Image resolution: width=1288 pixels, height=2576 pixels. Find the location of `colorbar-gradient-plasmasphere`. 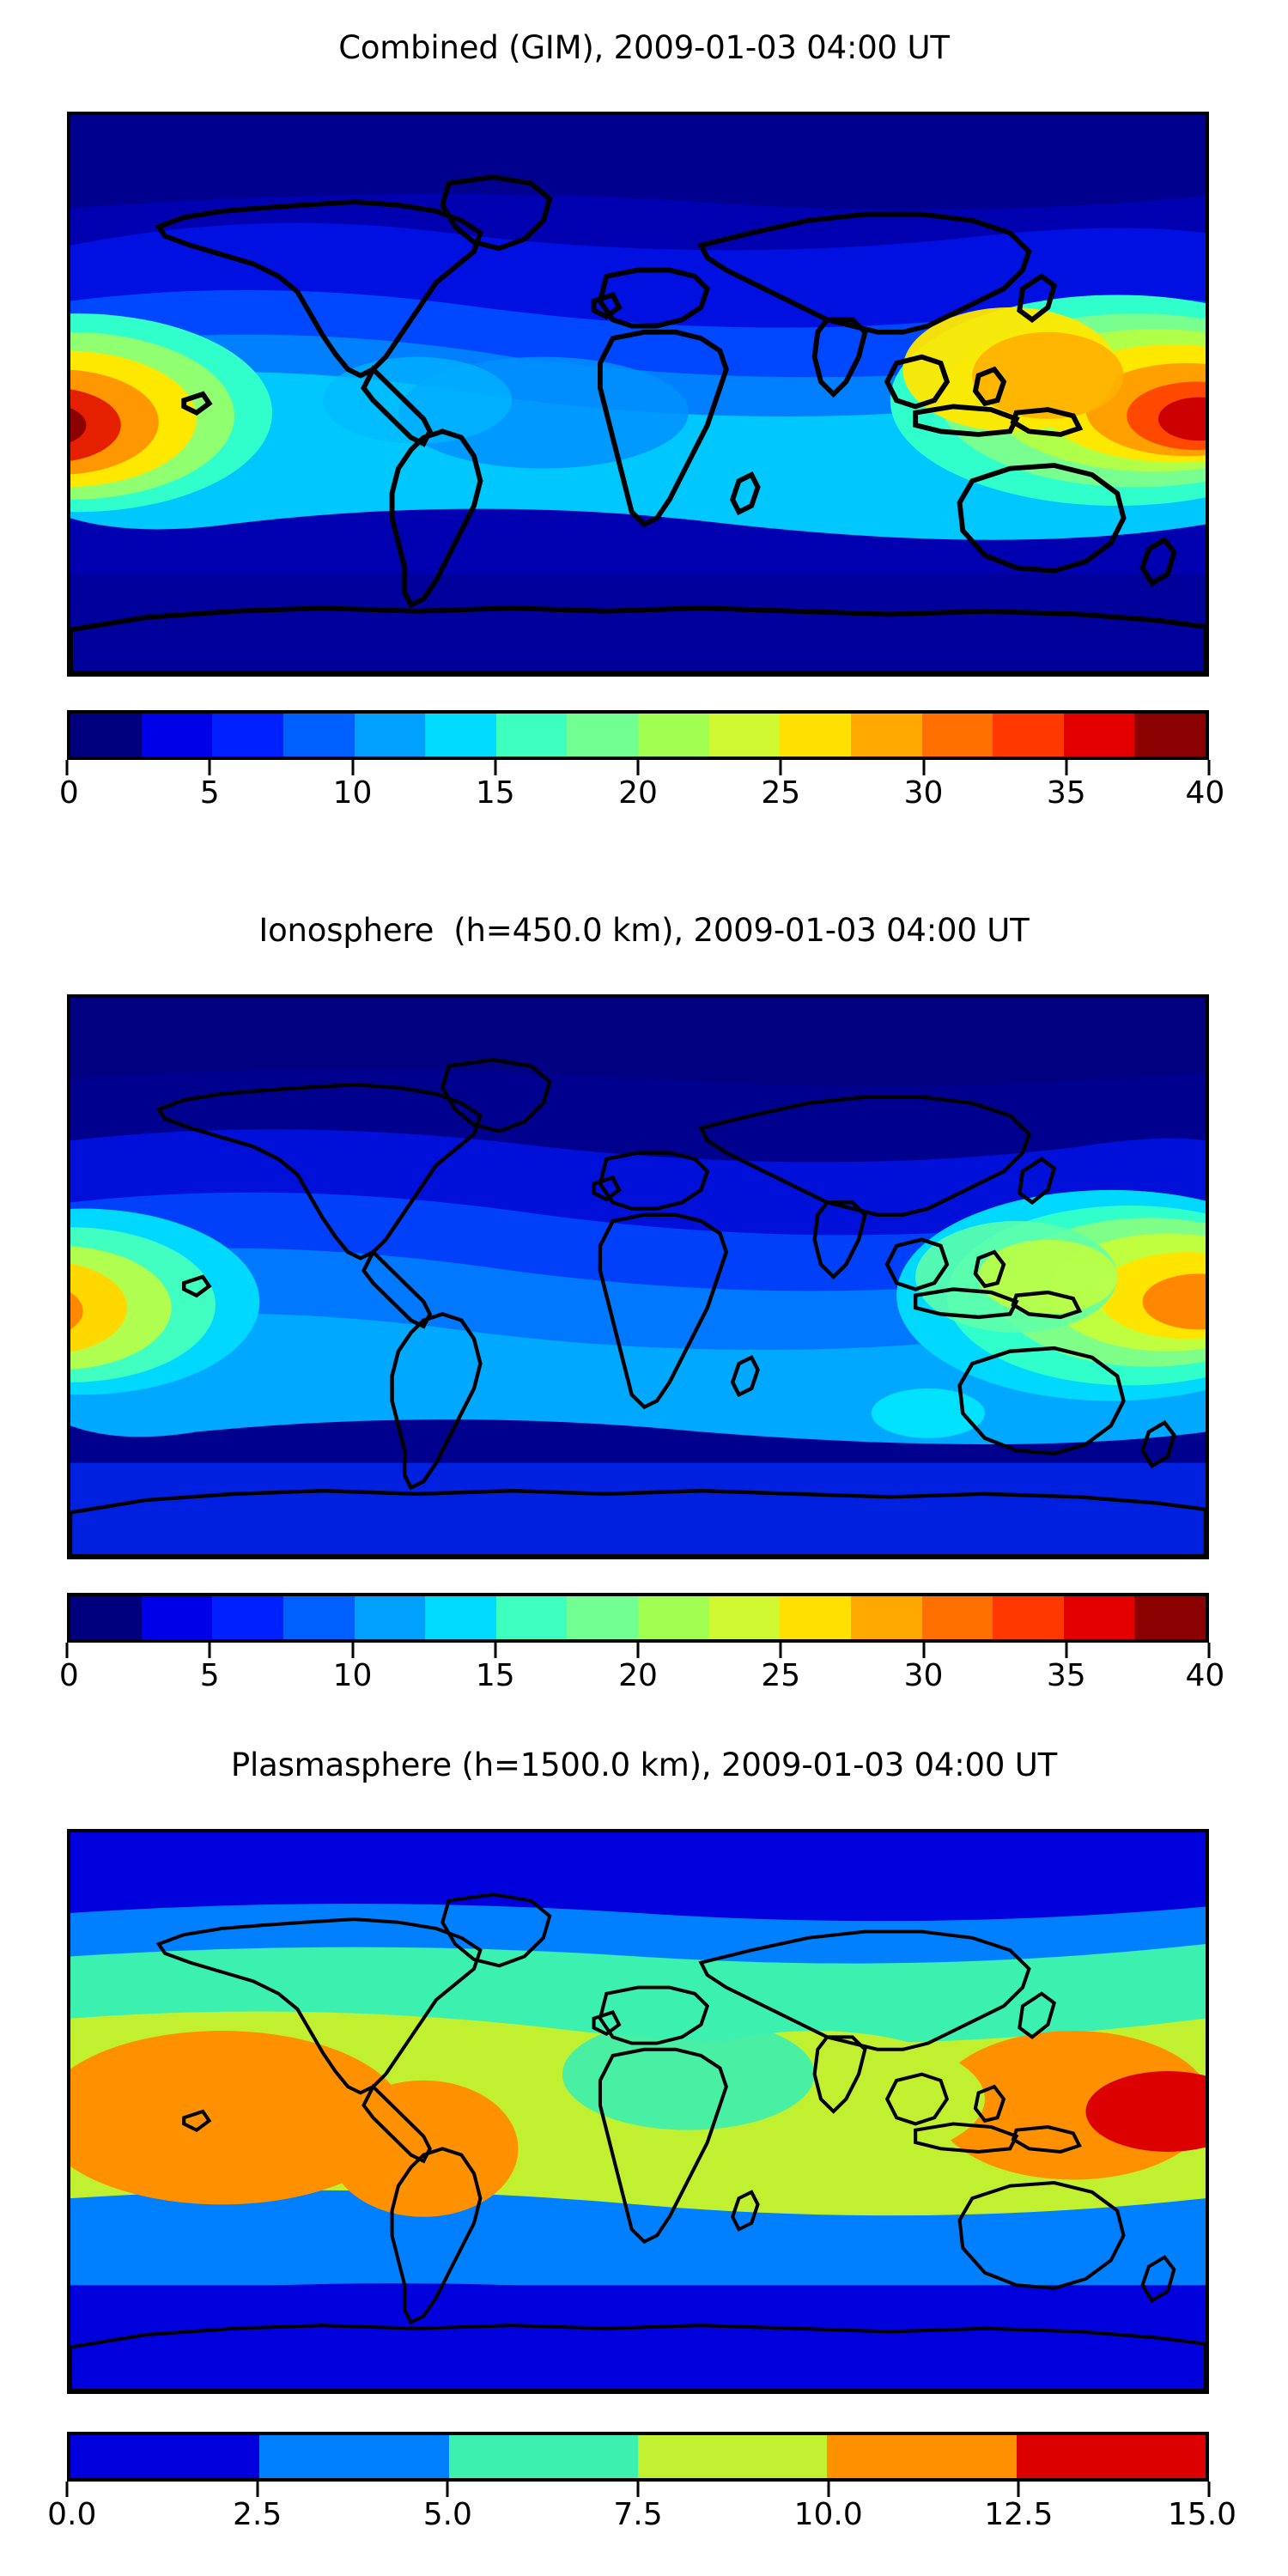

colorbar-gradient-plasmasphere is located at coordinates (638, 2457).